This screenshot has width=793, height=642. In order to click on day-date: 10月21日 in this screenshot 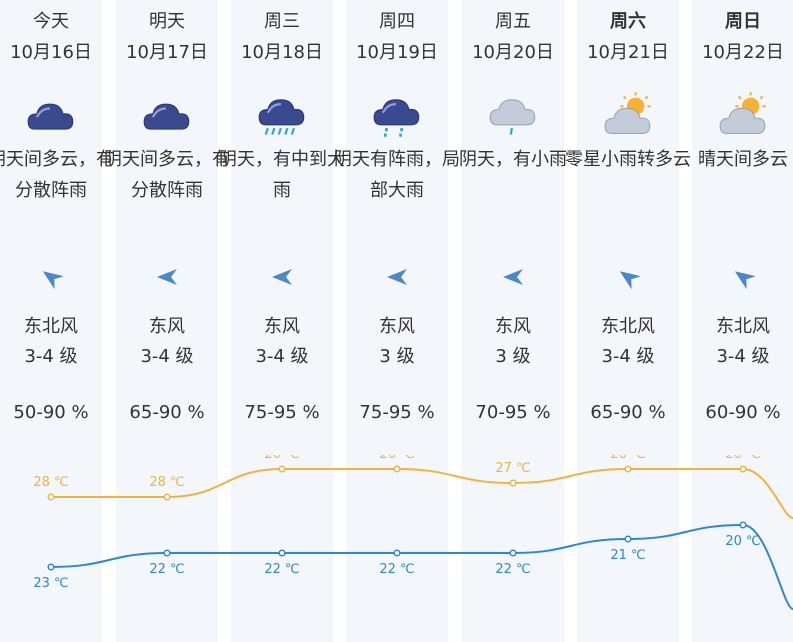, I will do `click(628, 52)`.